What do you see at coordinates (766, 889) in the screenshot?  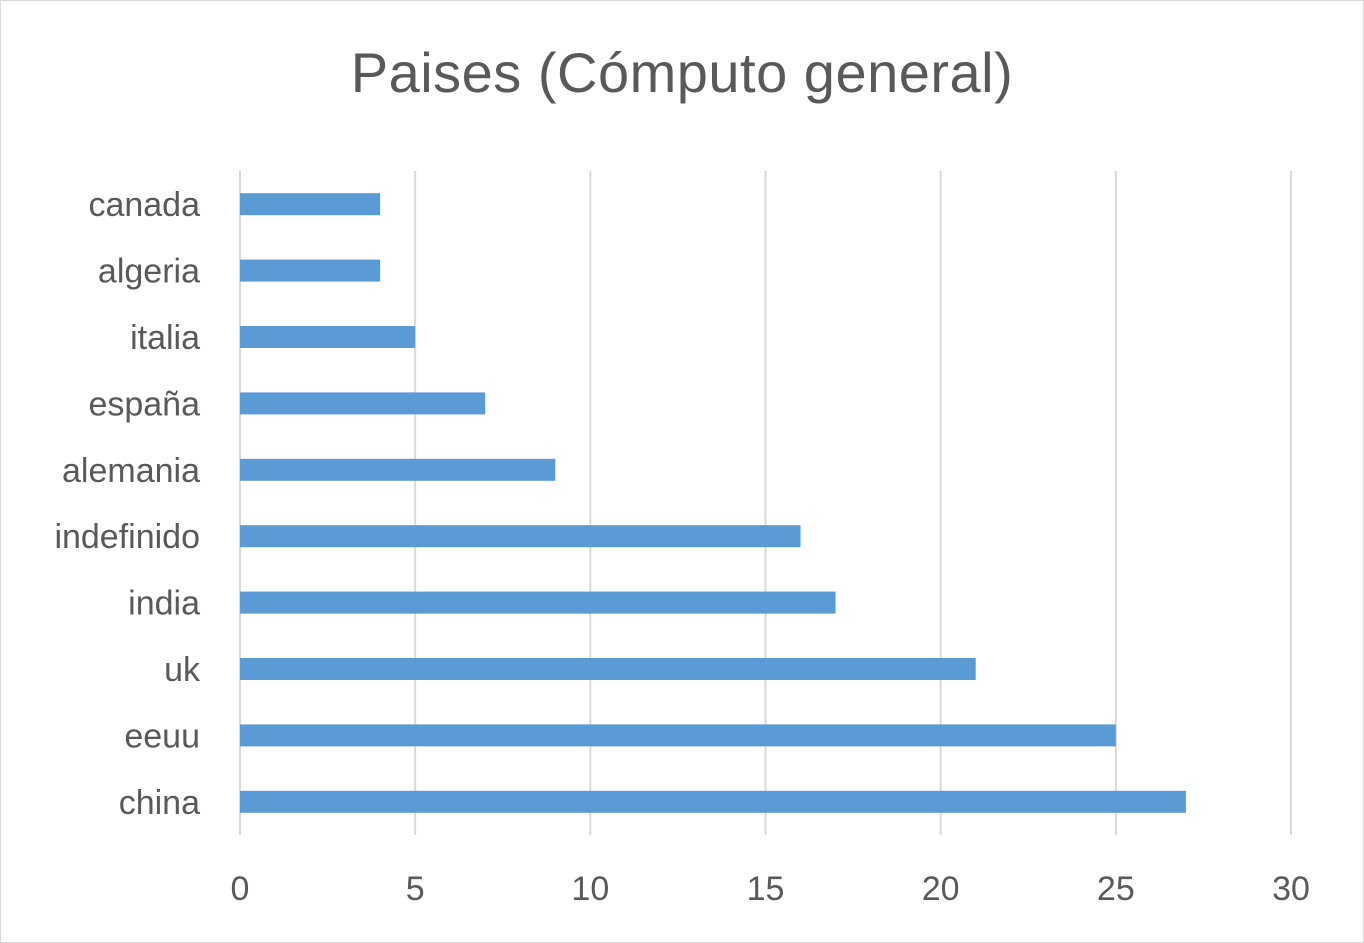 I see `x-tick-label: 15` at bounding box center [766, 889].